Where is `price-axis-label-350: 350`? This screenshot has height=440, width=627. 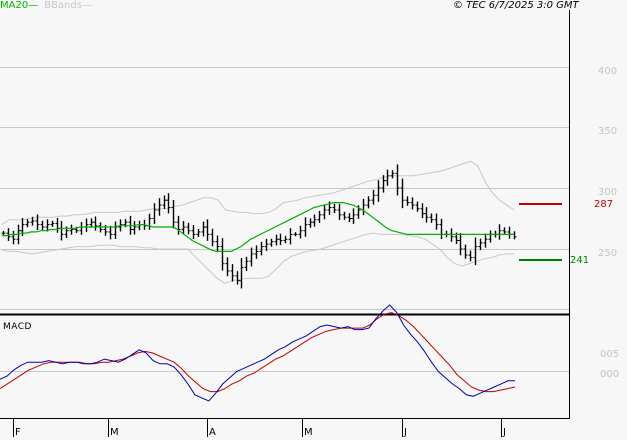 price-axis-label-350: 350 is located at coordinates (608, 131).